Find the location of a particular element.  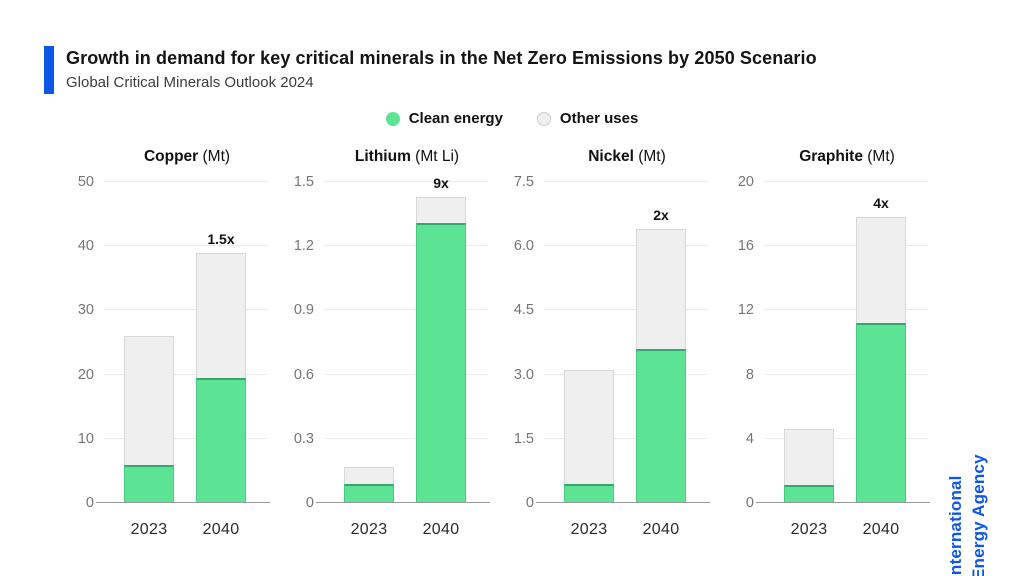

y-tick-label: 0.6 is located at coordinates (303, 374).